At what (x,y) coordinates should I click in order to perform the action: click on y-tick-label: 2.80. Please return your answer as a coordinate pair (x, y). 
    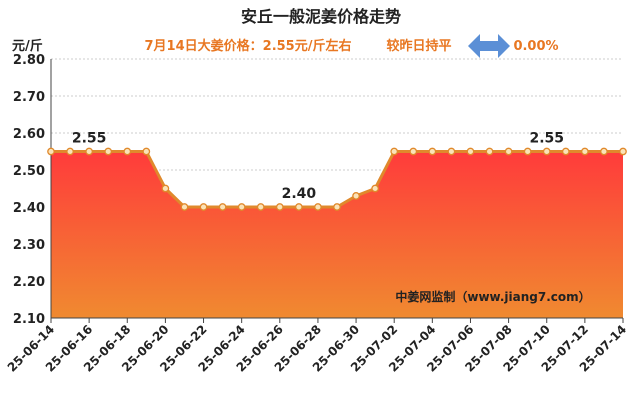
    Looking at the image, I should click on (29, 60).